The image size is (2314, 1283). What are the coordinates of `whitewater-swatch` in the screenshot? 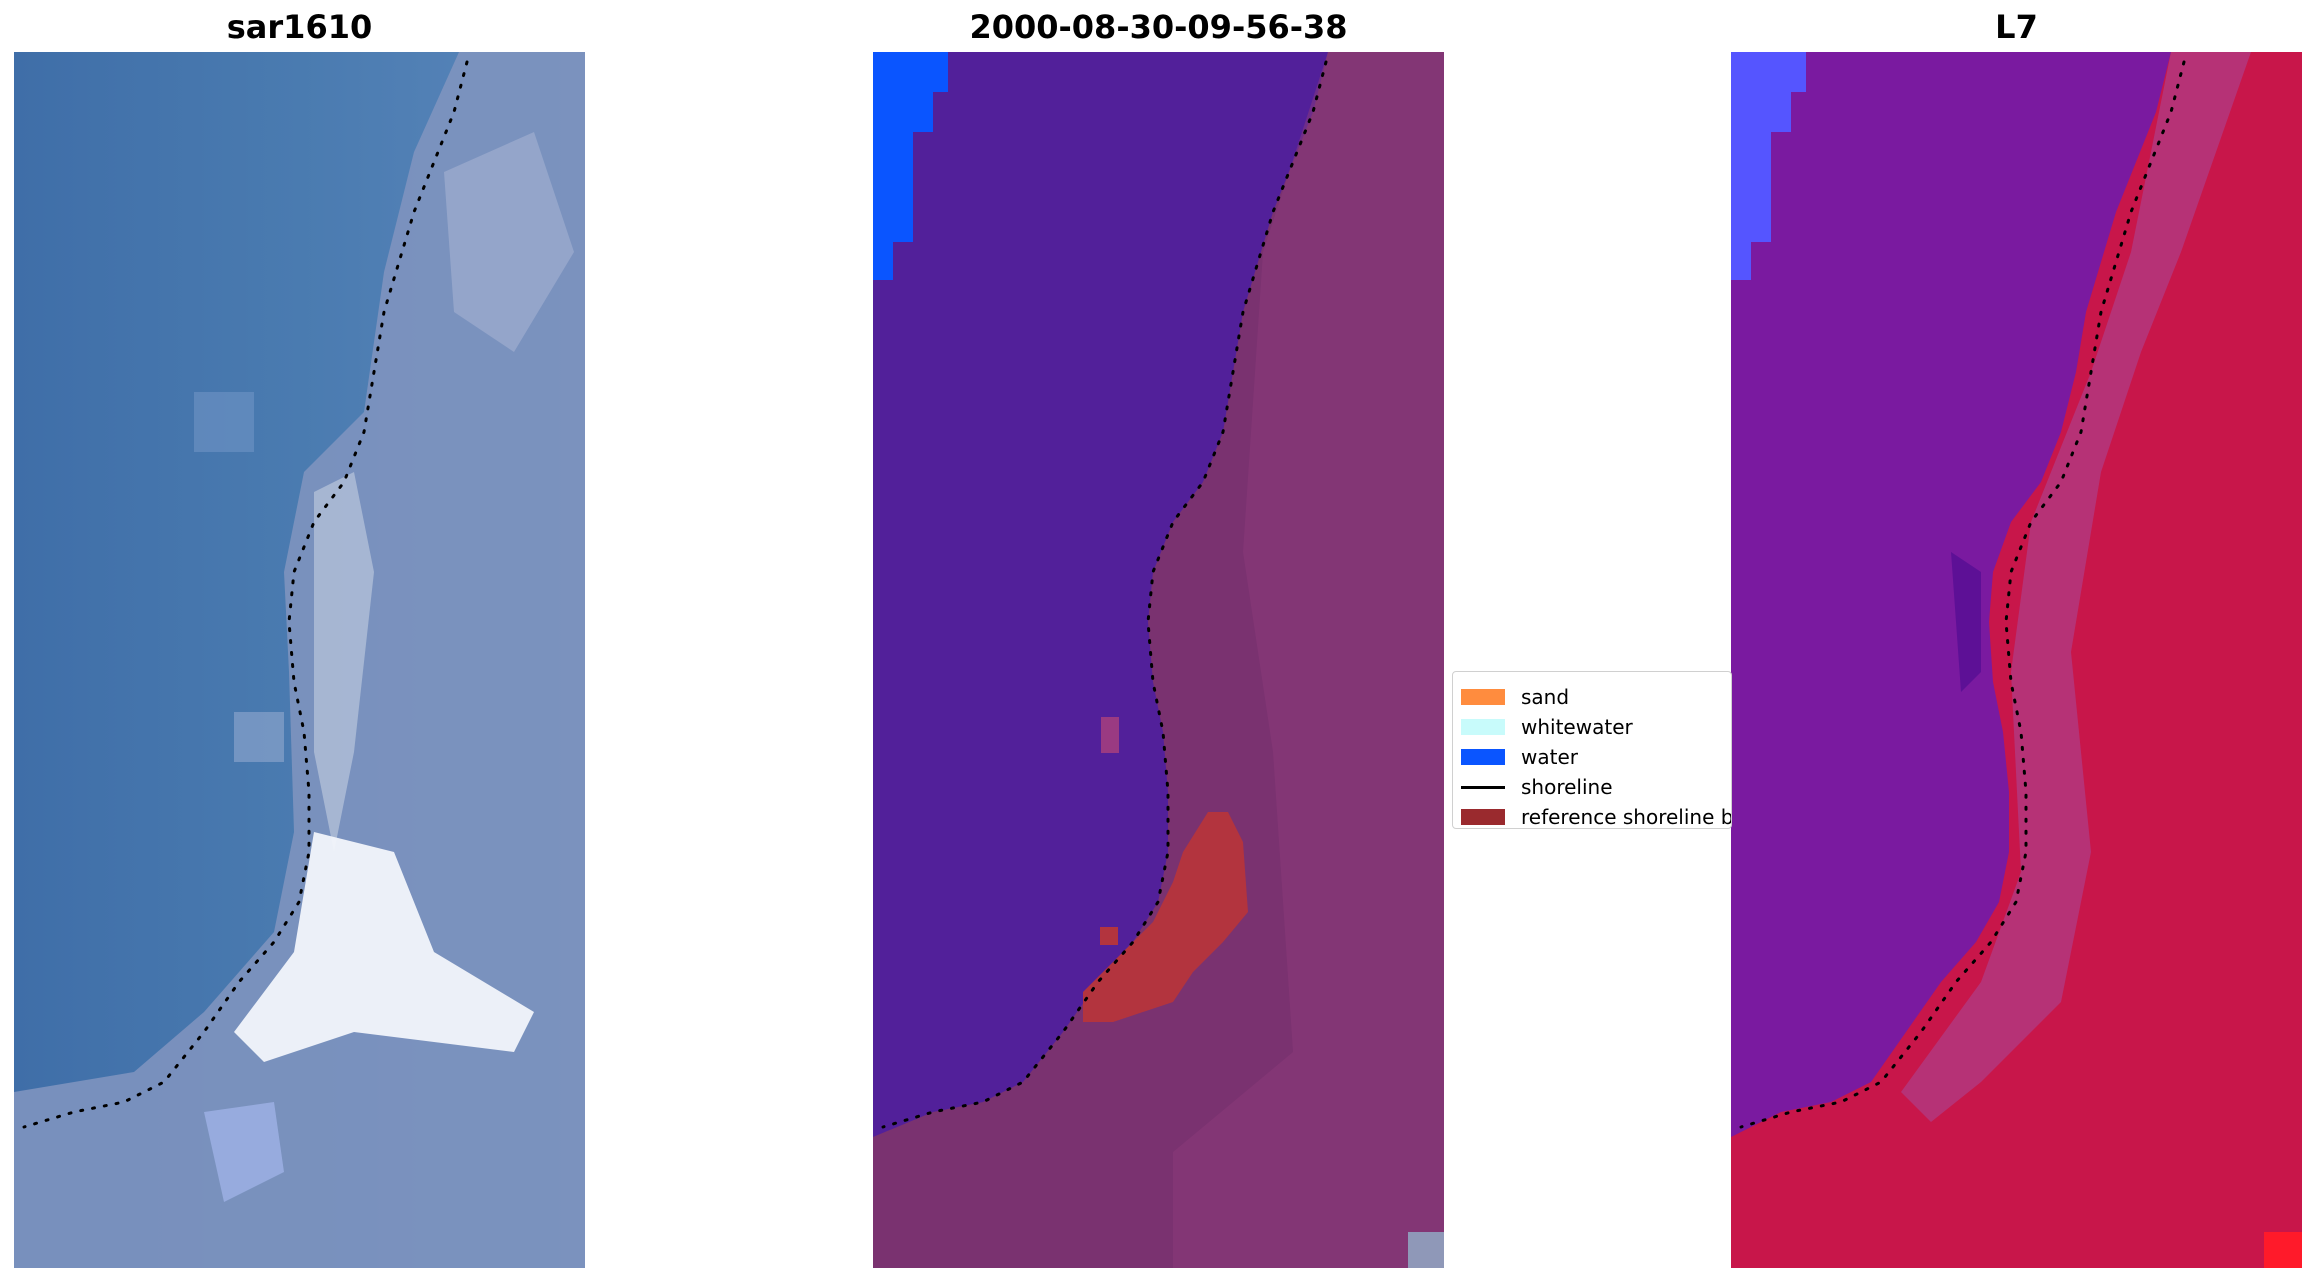 It's located at (1483, 727).